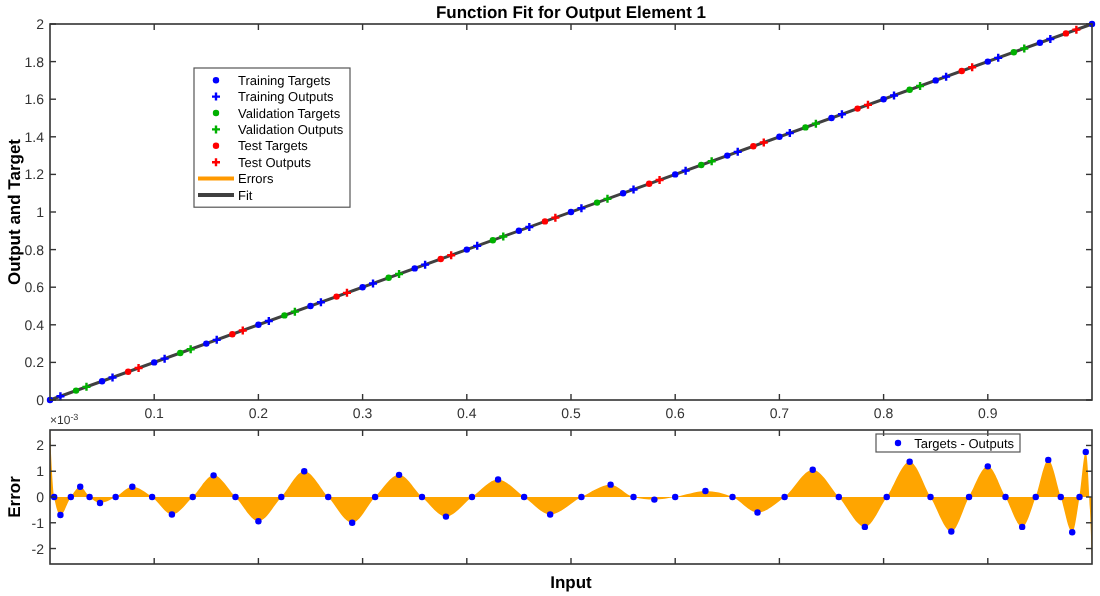 The height and width of the screenshot is (596, 1100). What do you see at coordinates (14, 212) in the screenshot?
I see `y-axis-title: Output and Target` at bounding box center [14, 212].